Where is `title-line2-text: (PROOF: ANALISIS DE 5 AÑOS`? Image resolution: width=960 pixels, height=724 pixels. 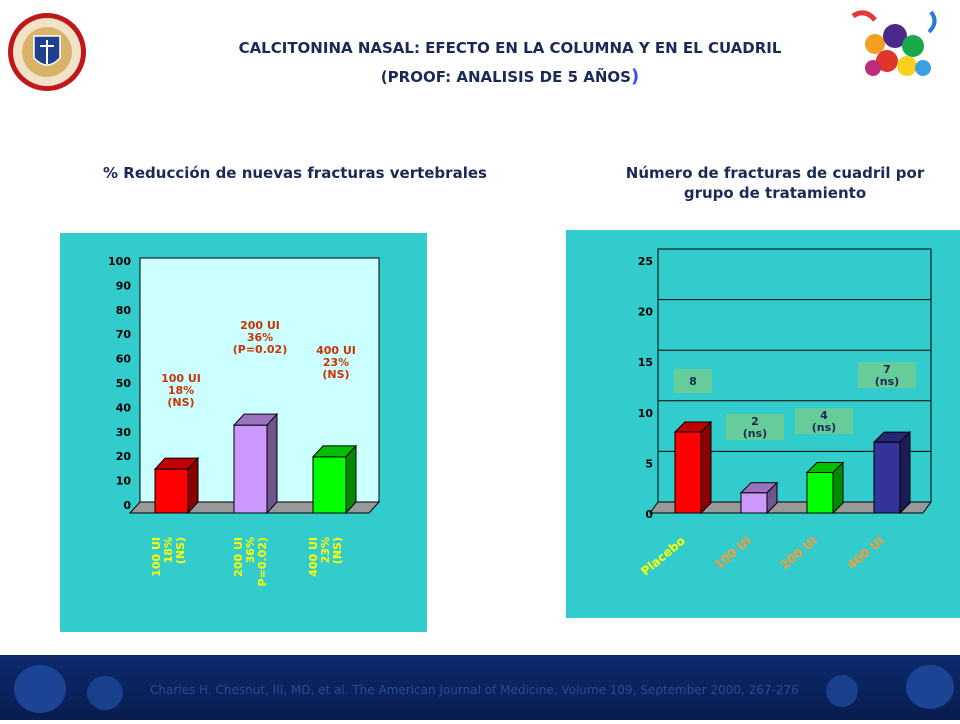
title-line2-text: (PROOF: ANALISIS DE 5 AÑOS is located at coordinates (505, 77).